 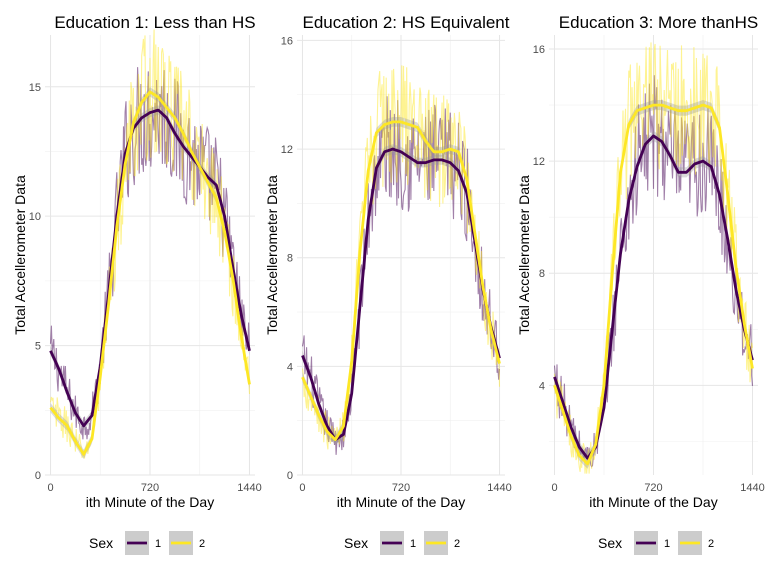 What do you see at coordinates (406, 22) in the screenshot?
I see `panel-title: Education 2: HS Equivalent` at bounding box center [406, 22].